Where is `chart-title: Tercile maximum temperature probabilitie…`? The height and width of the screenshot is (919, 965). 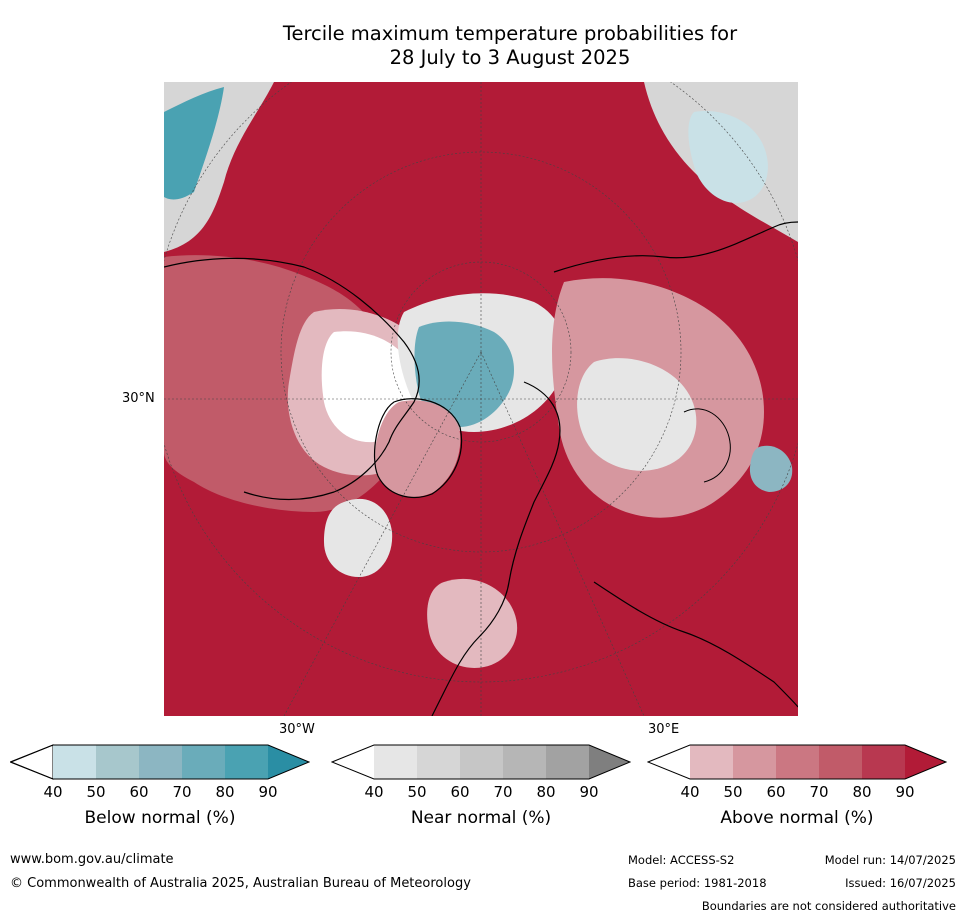 chart-title: Tercile maximum temperature probabilitie… is located at coordinates (510, 46).